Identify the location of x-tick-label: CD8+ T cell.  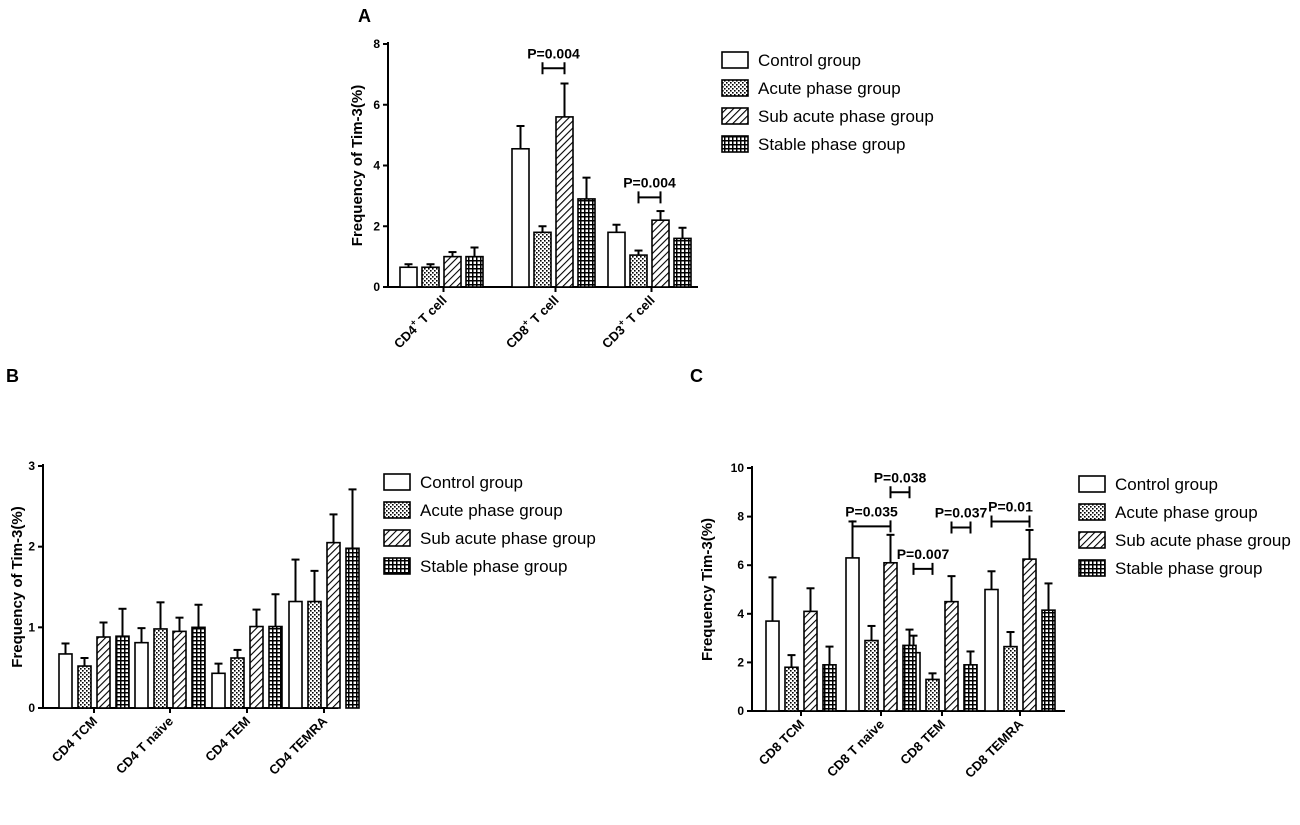
(531, 321).